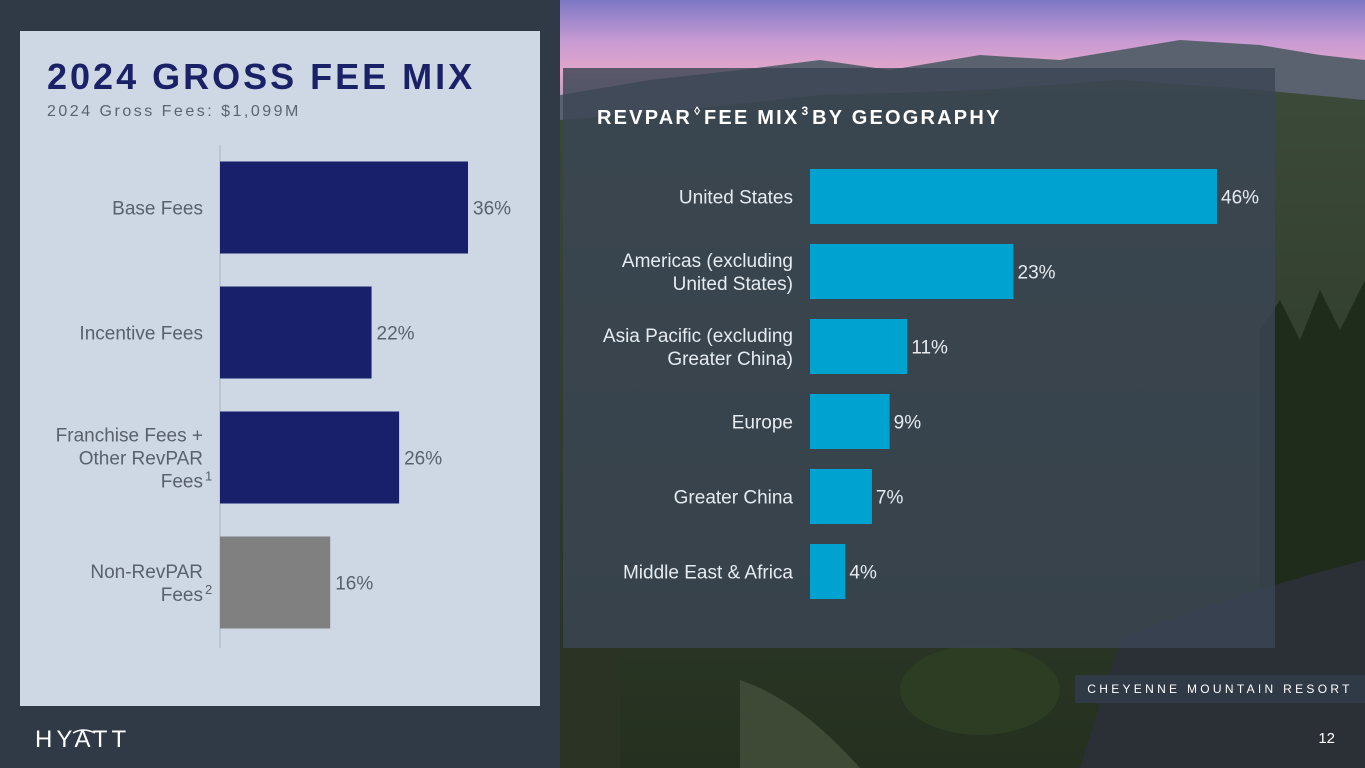  Describe the element at coordinates (354, 584) in the screenshot. I see `data-label-3: 16%` at that location.